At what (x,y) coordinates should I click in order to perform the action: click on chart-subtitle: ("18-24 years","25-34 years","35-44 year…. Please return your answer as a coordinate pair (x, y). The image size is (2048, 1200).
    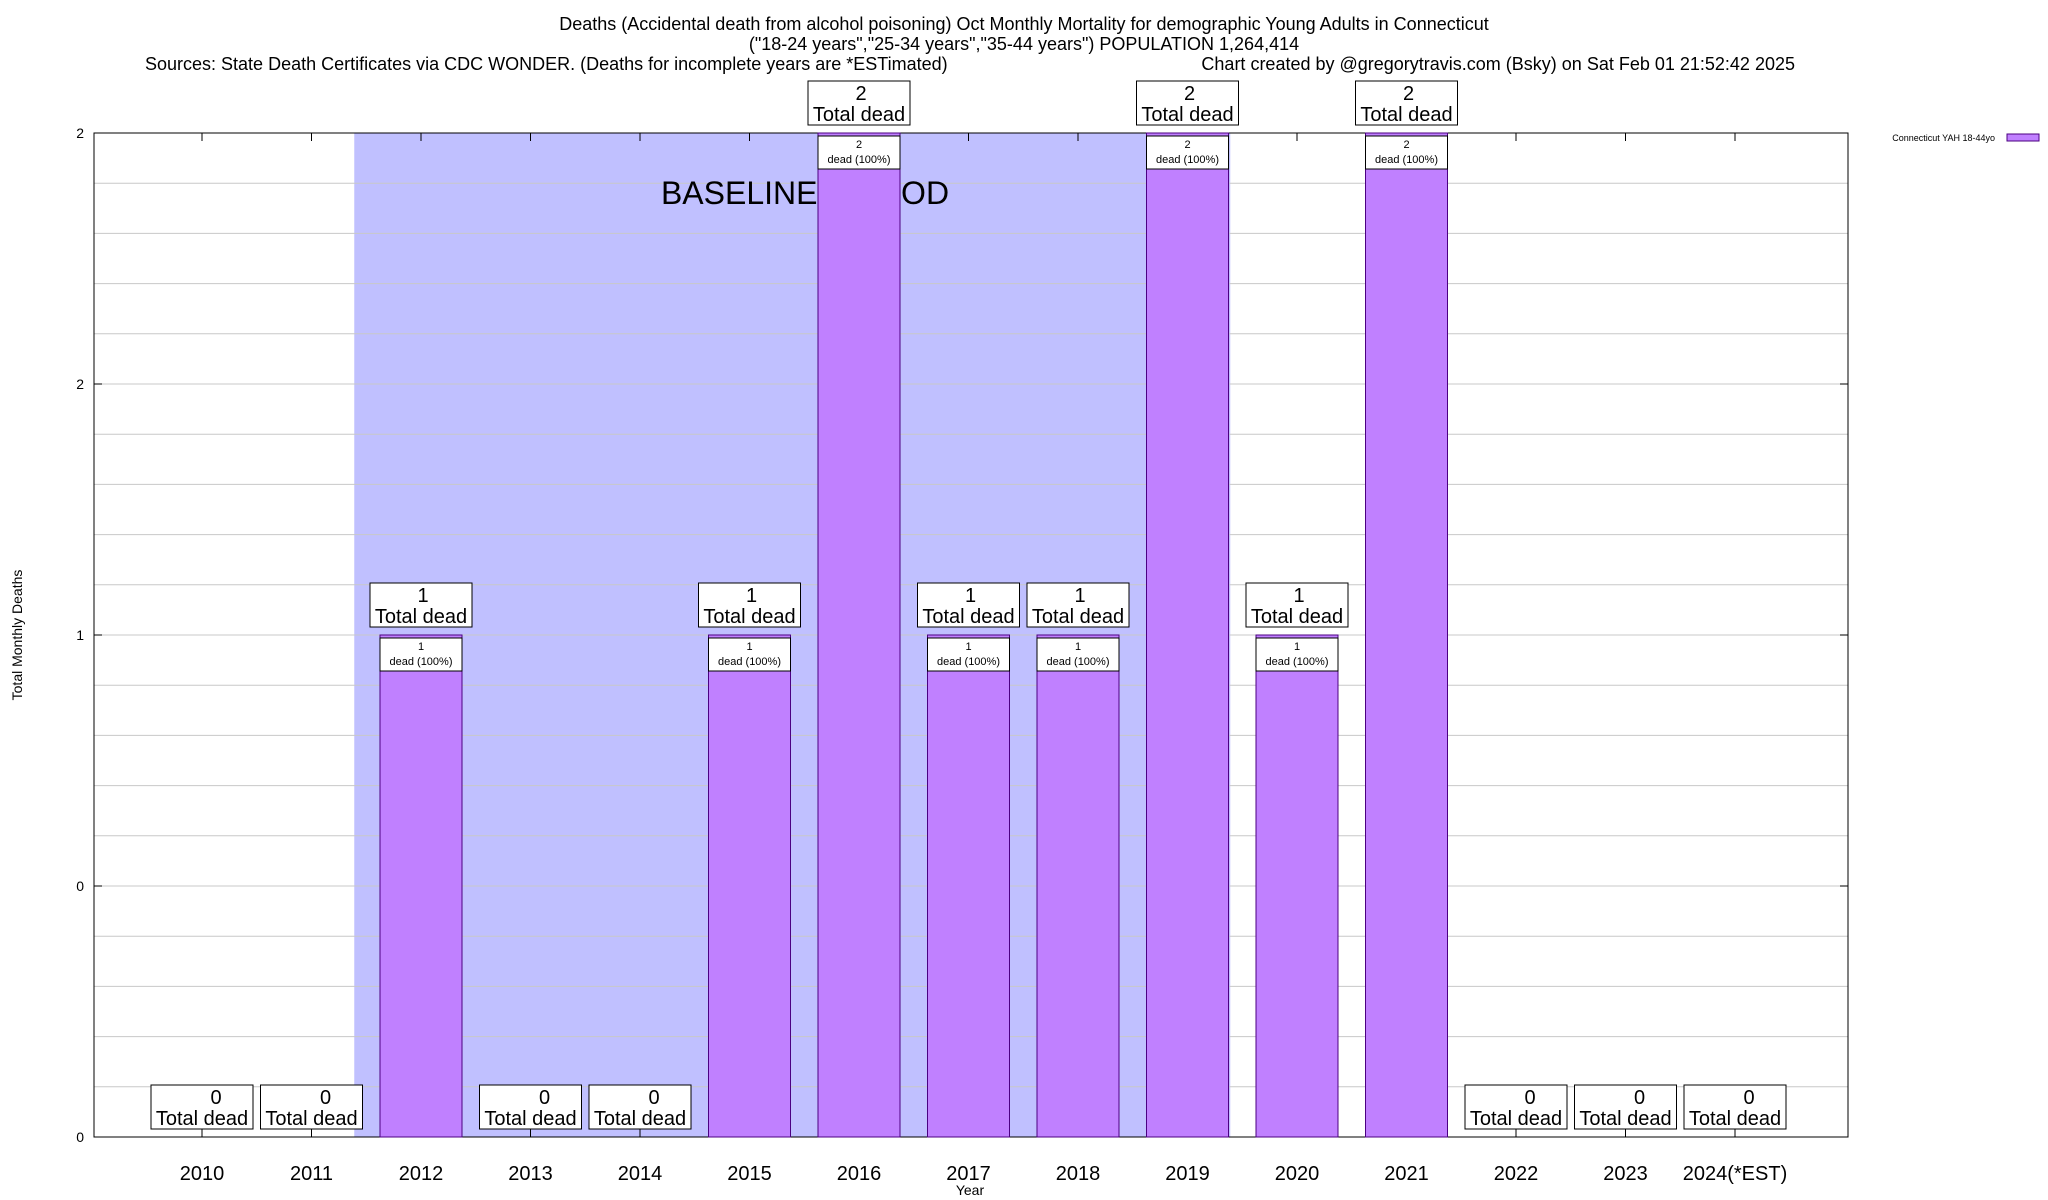
    Looking at the image, I should click on (1024, 44).